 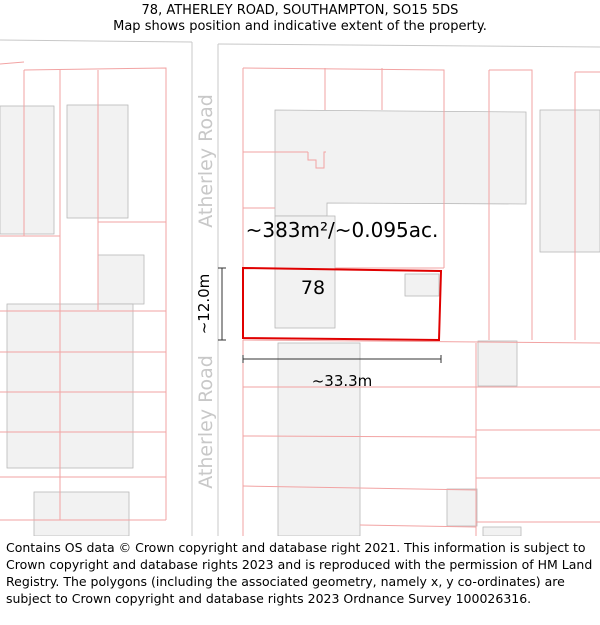 I want to click on property-boundary, so click(x=342, y=304).